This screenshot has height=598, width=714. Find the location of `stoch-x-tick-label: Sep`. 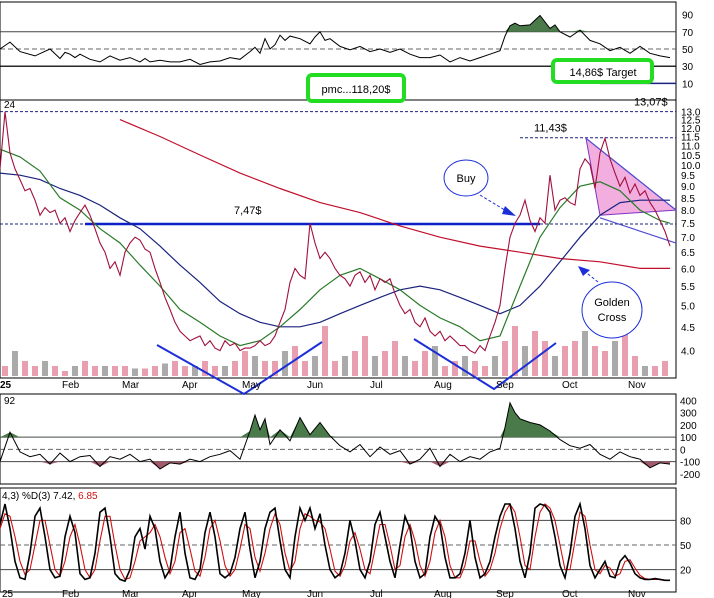

stoch-x-tick-label: Sep is located at coordinates (505, 593).